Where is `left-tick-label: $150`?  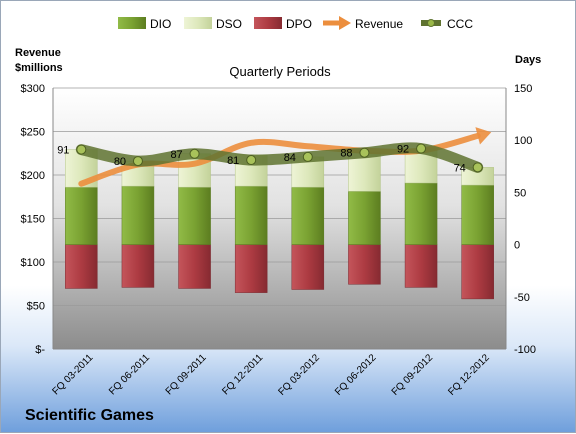
left-tick-label: $150 is located at coordinates (33, 220).